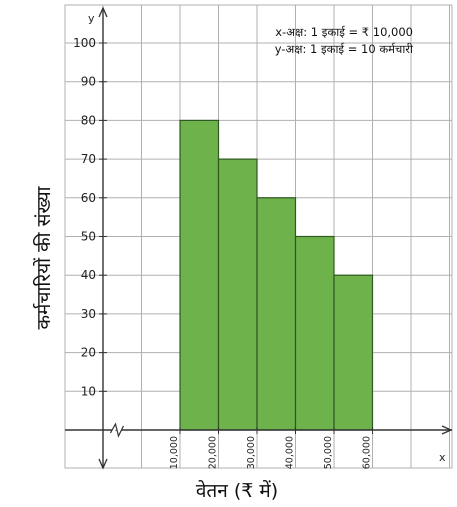 This screenshot has width=457, height=507. I want to click on x-tick-label: 10,000, so click(174, 452).